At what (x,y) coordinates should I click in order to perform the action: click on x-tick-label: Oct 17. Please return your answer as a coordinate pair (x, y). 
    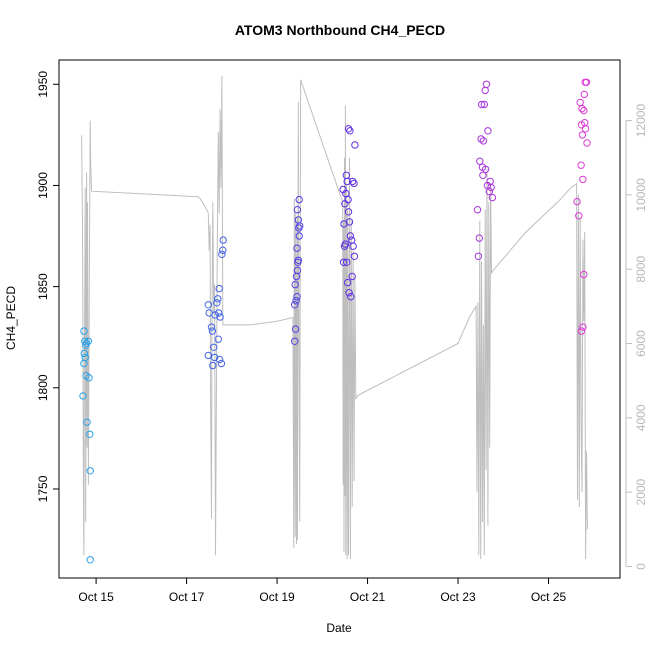
    Looking at the image, I should click on (187, 597).